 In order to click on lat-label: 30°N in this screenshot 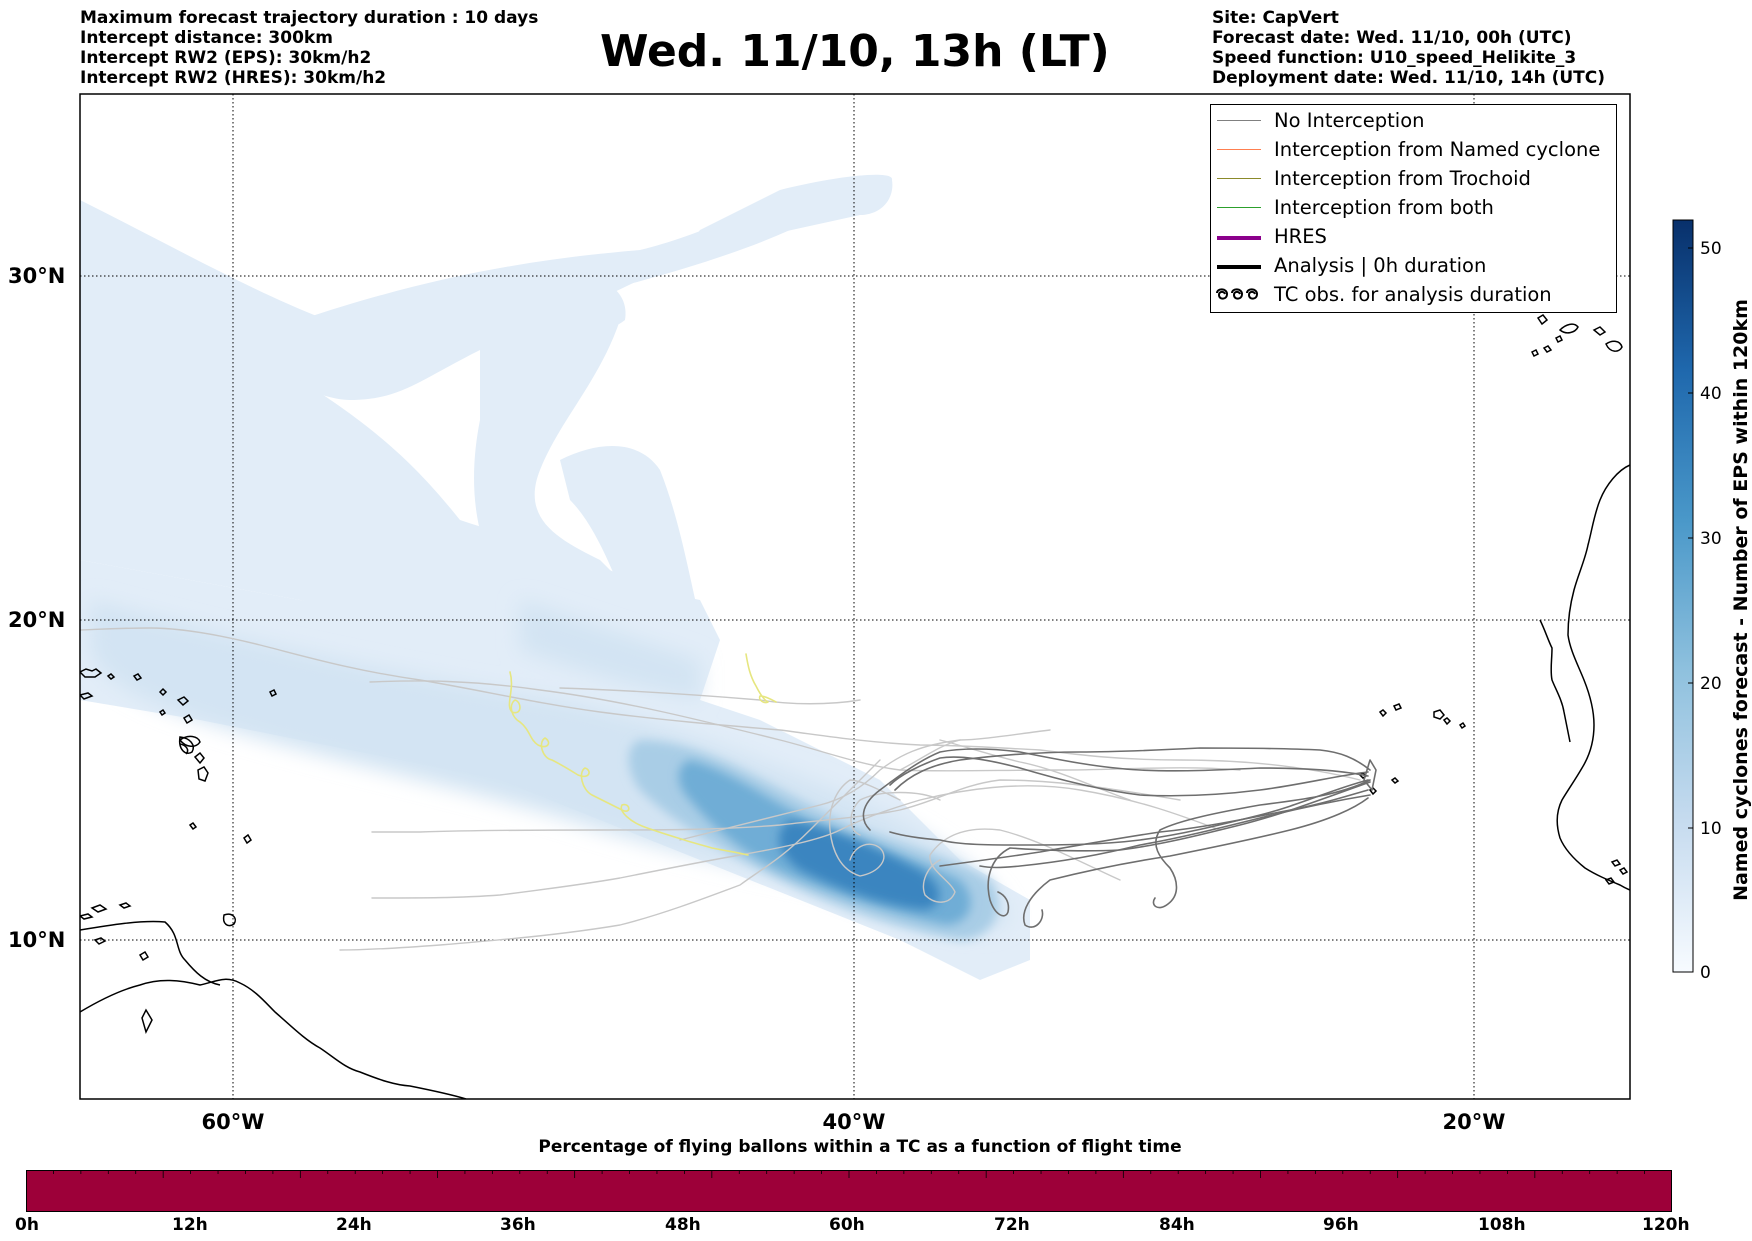, I will do `click(36, 276)`.